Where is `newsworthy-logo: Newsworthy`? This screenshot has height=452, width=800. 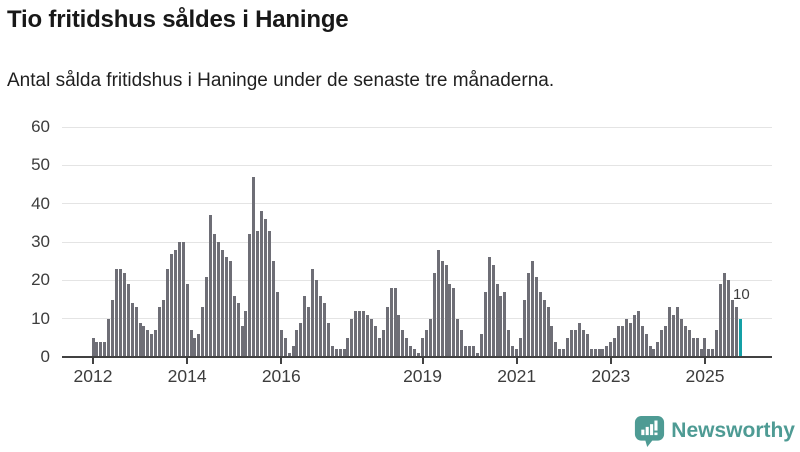
newsworthy-logo: Newsworthy is located at coordinates (714, 431).